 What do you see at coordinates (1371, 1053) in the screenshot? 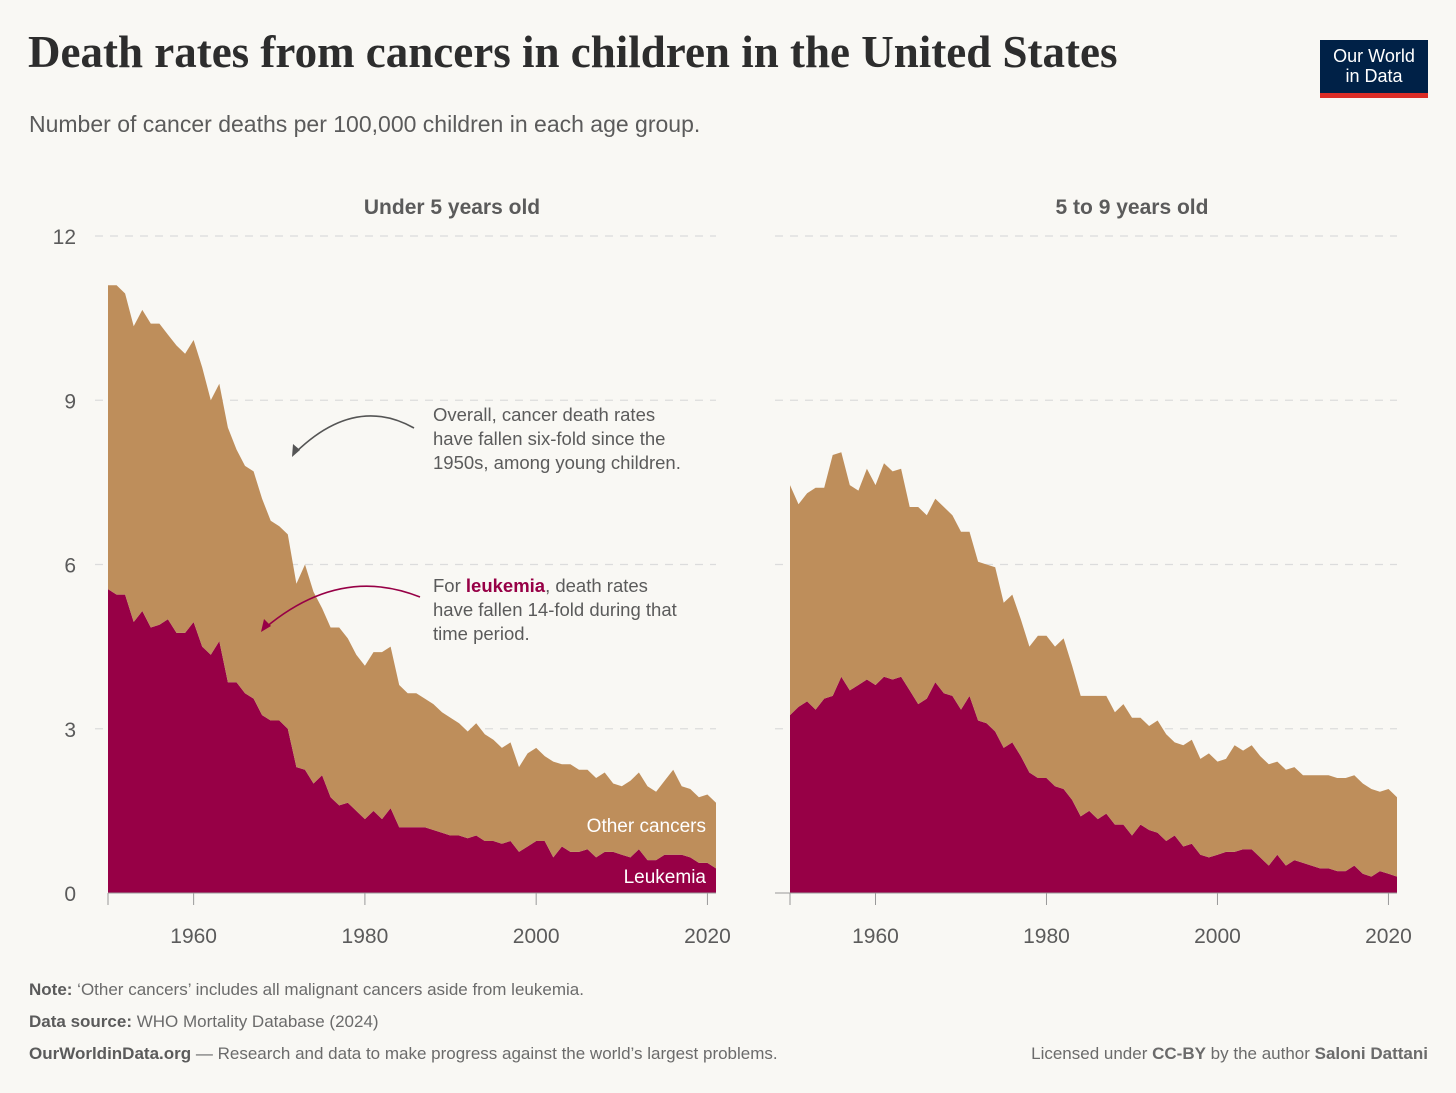
I see `author: Saloni Dattani` at bounding box center [1371, 1053].